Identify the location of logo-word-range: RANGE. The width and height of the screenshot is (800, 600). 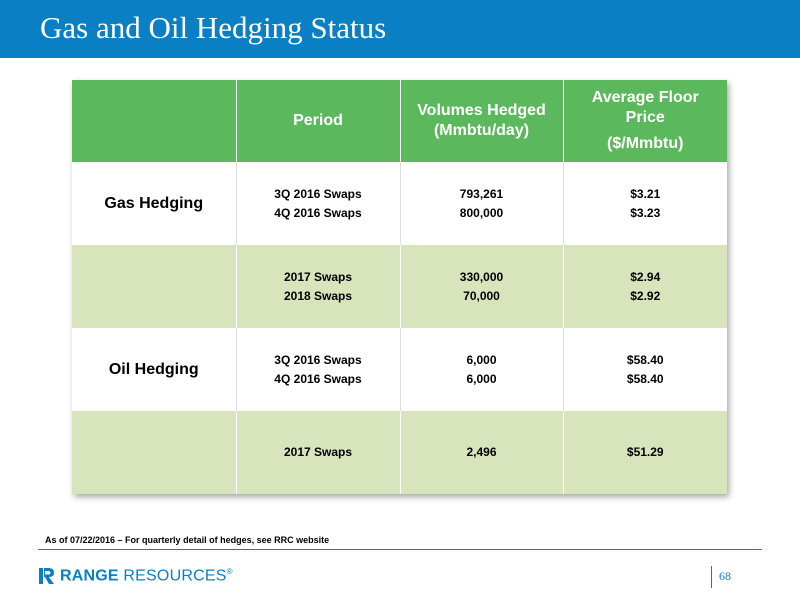
(89, 576).